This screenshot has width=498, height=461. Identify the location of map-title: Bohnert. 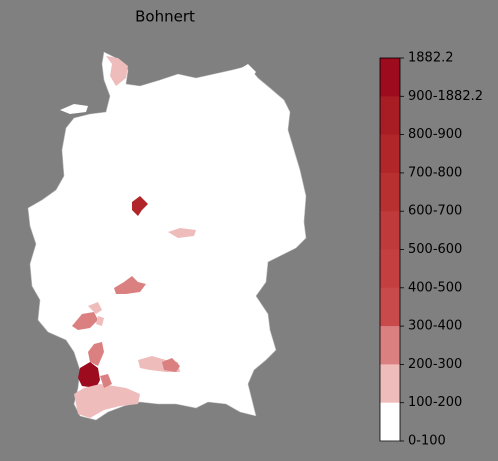
(165, 17).